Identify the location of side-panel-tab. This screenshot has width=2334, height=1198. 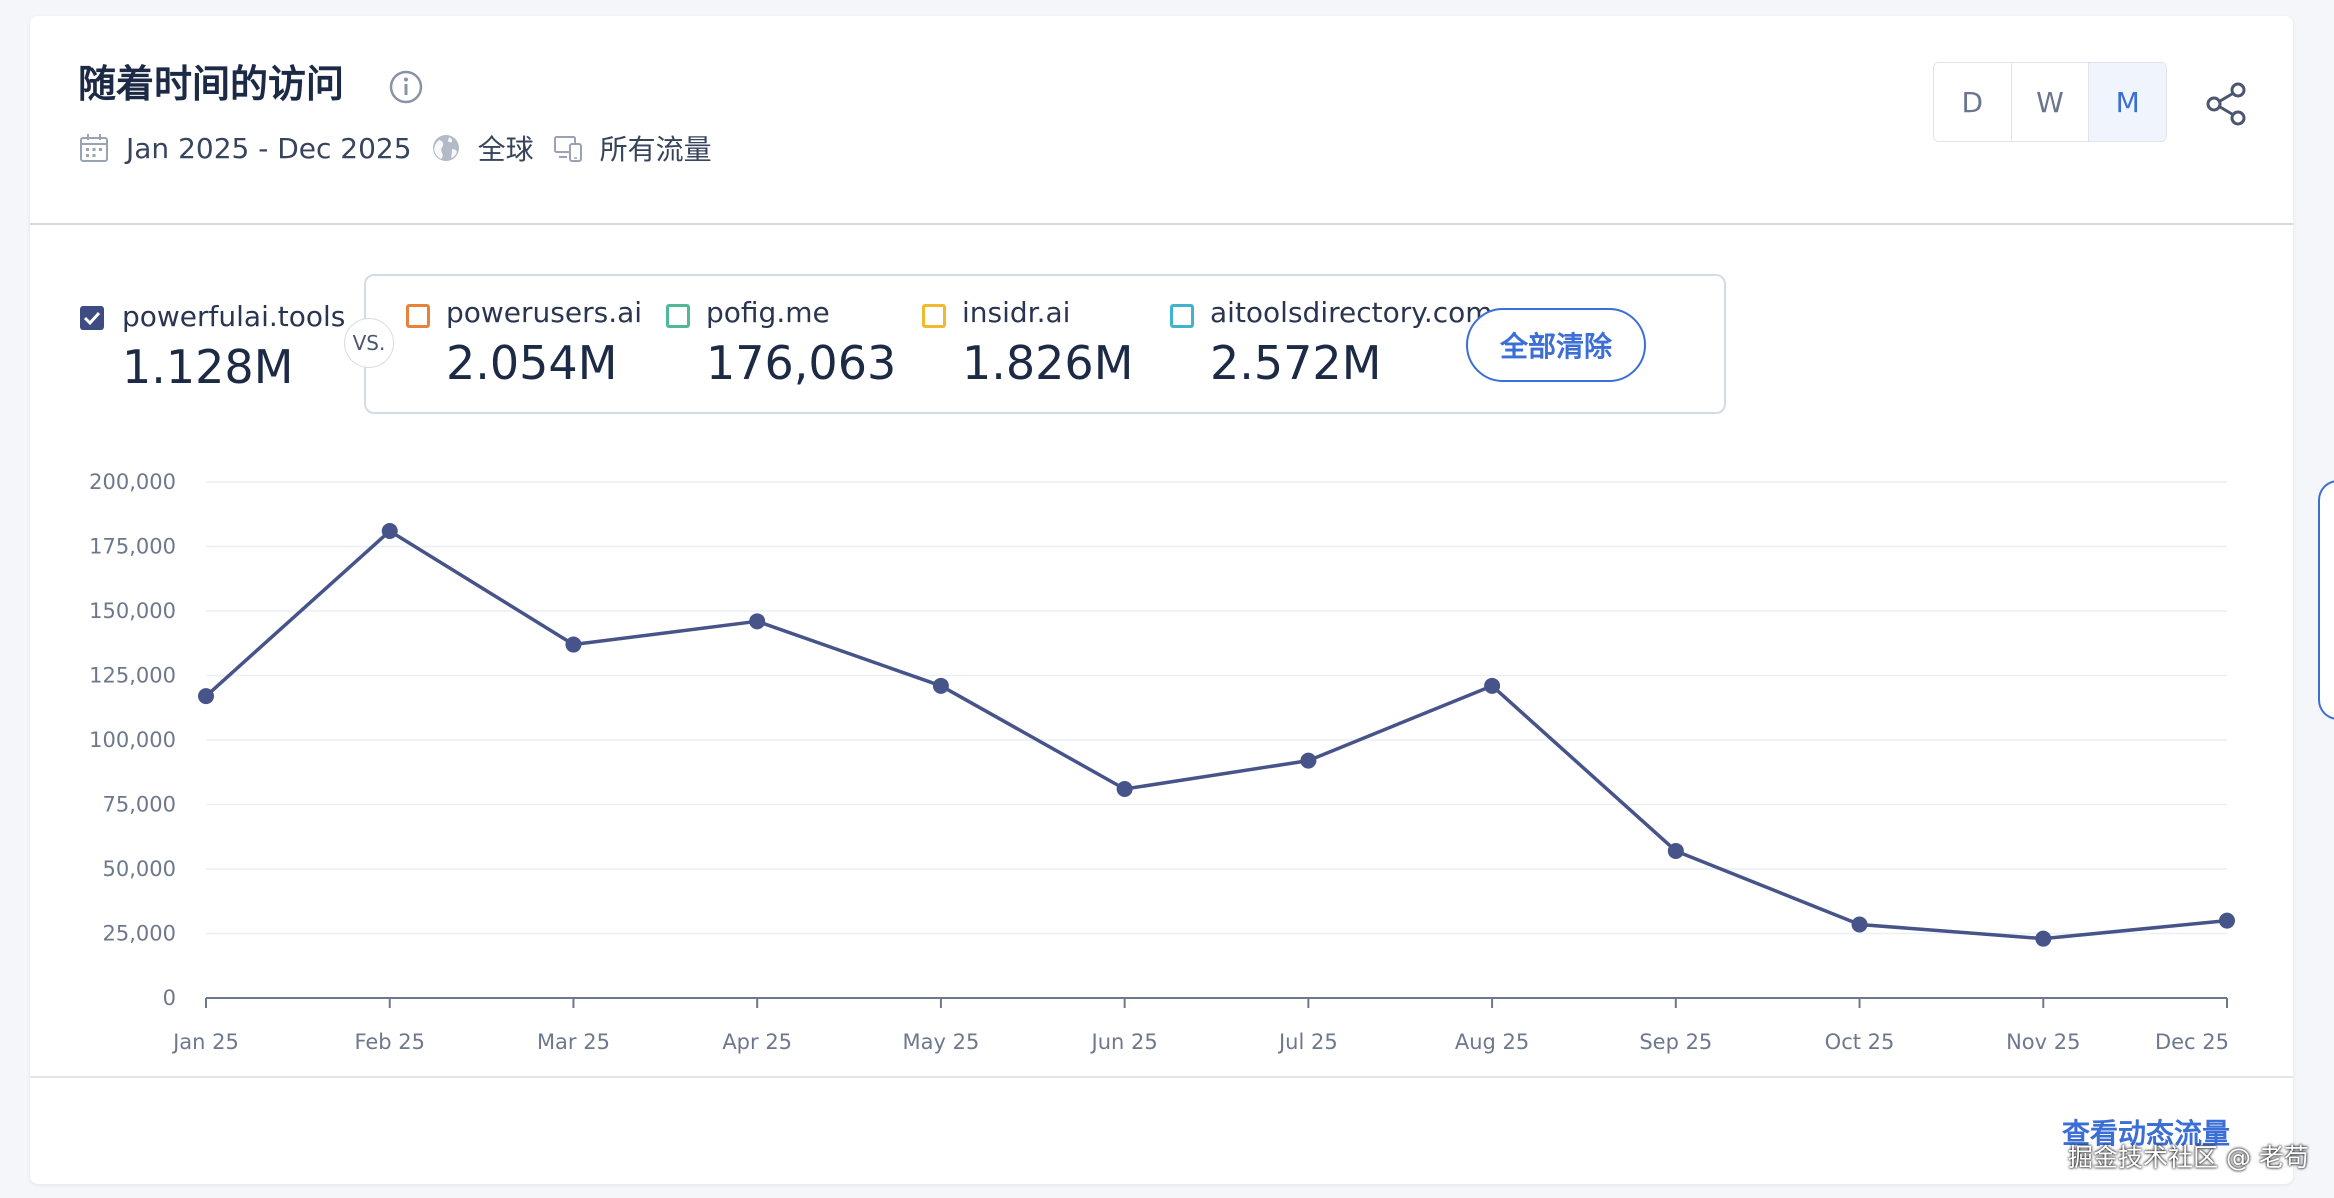
(2326, 600).